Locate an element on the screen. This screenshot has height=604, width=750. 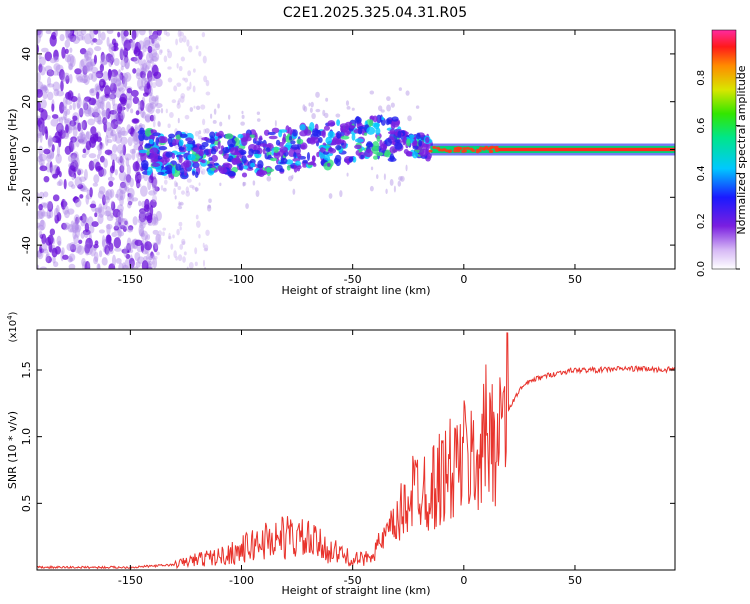
y-tick-label: 0.5 is located at coordinates (26, 504).